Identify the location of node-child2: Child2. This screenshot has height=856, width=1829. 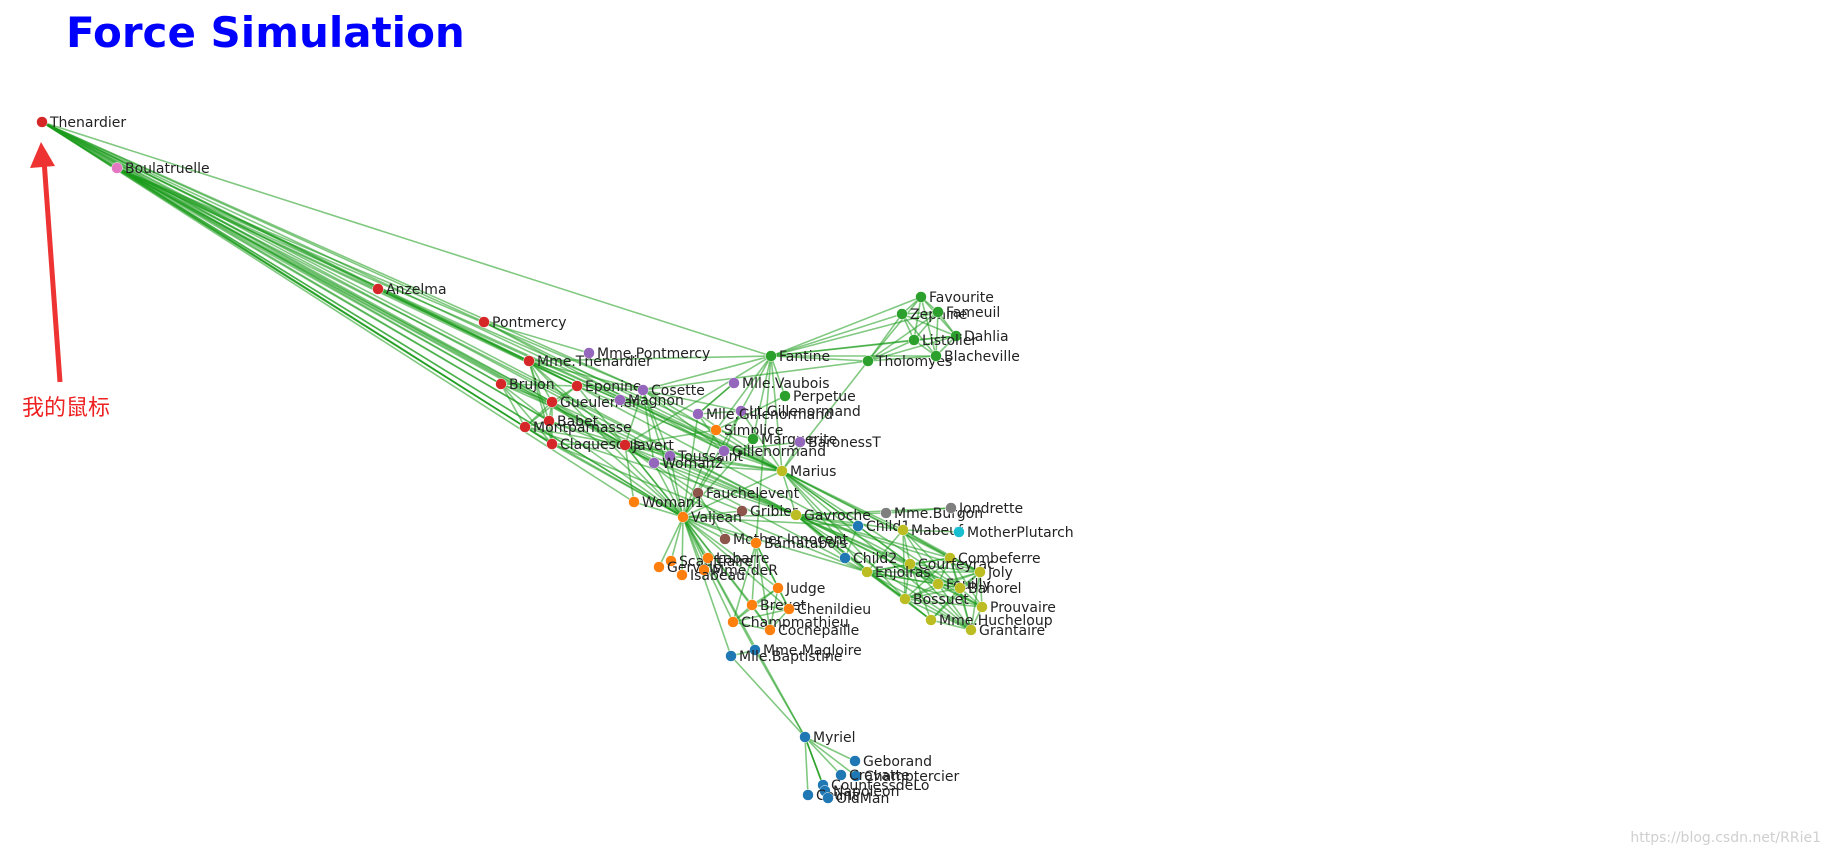
(868, 559).